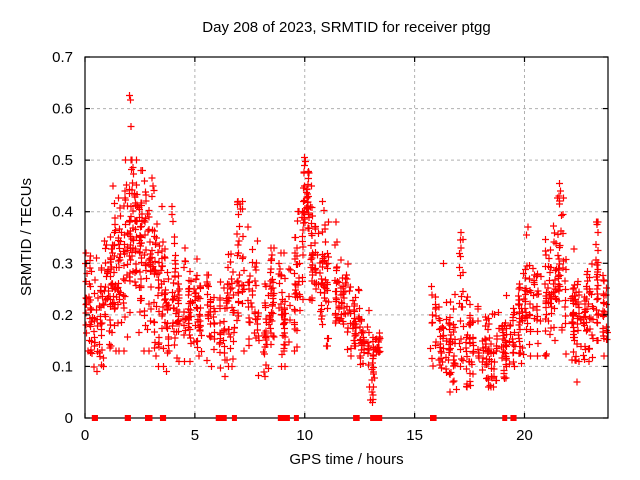 The width and height of the screenshot is (640, 480). What do you see at coordinates (414, 435) in the screenshot?
I see `x-tick-label: 15` at bounding box center [414, 435].